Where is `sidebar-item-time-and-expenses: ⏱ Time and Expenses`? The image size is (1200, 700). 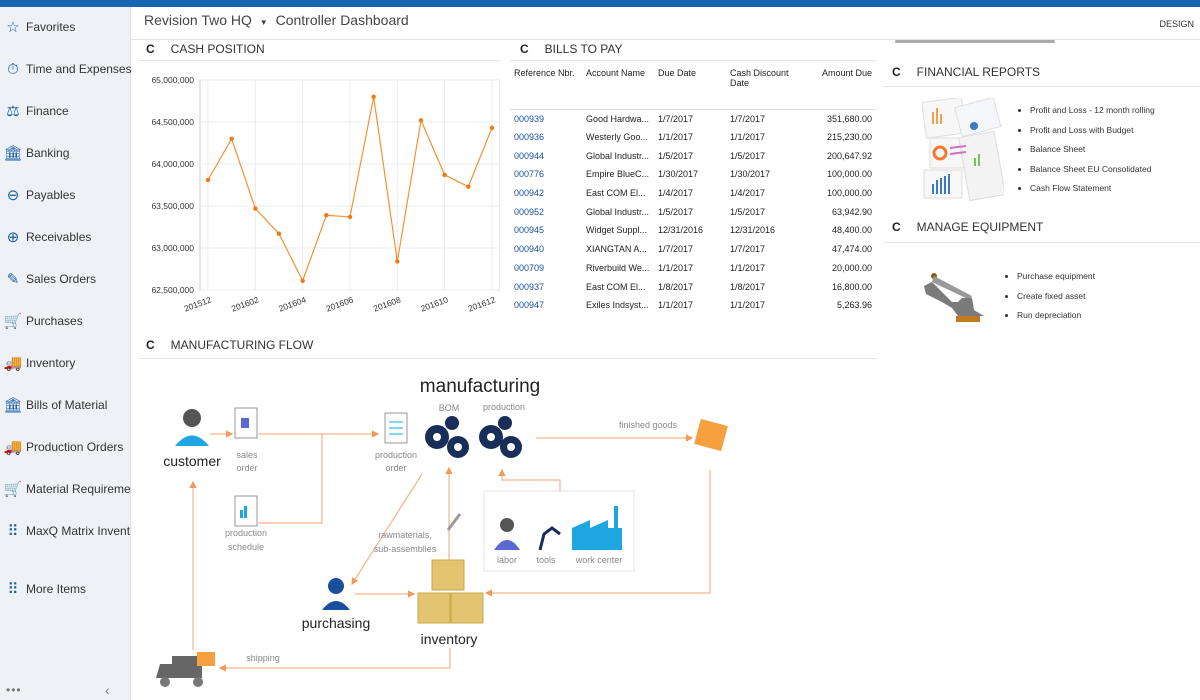 sidebar-item-time-and-expenses: ⏱ Time and Expenses is located at coordinates (65, 69).